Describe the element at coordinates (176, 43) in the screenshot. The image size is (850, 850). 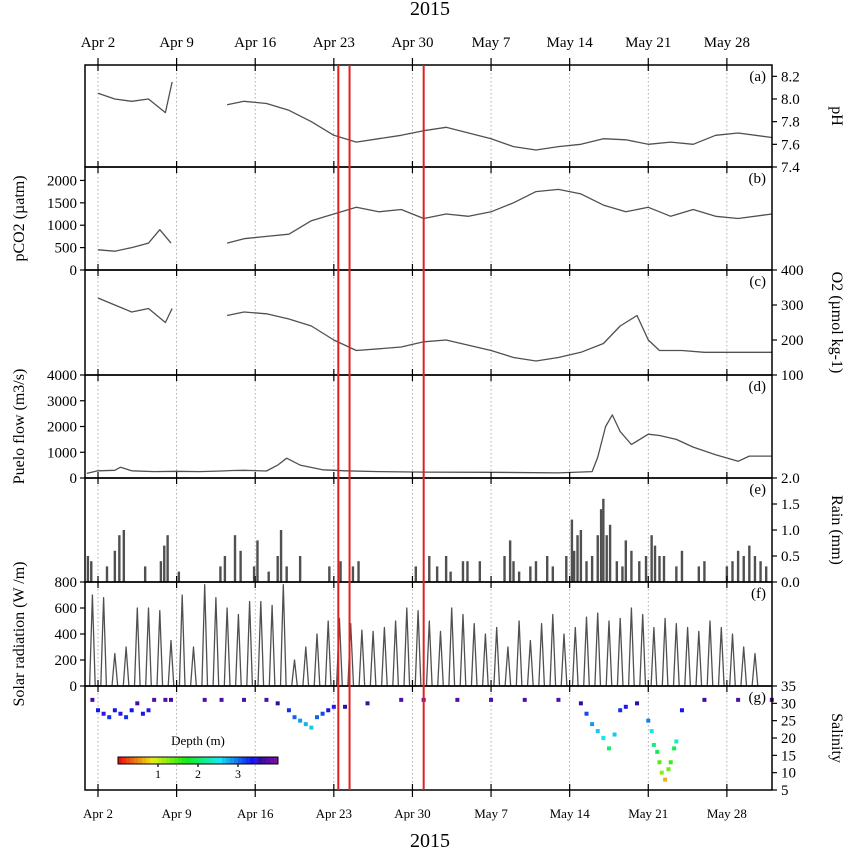
I see `date-tick-label-top: Apr 9` at that location.